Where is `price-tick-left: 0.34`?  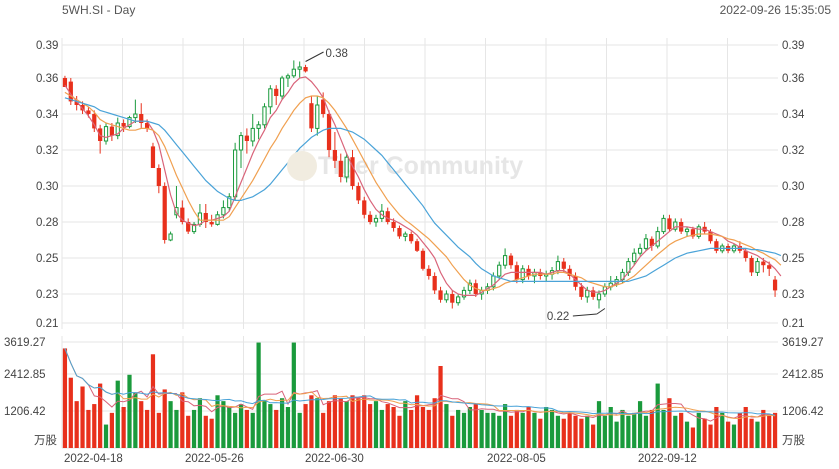
price-tick-left: 0.34 is located at coordinates (47, 115).